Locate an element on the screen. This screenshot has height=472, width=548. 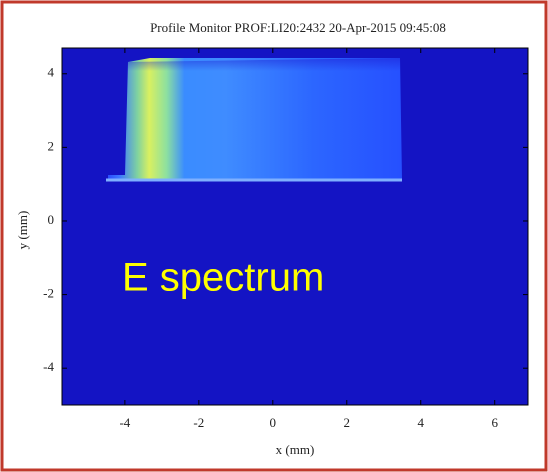
y-tick-label: -2 is located at coordinates (48, 293).